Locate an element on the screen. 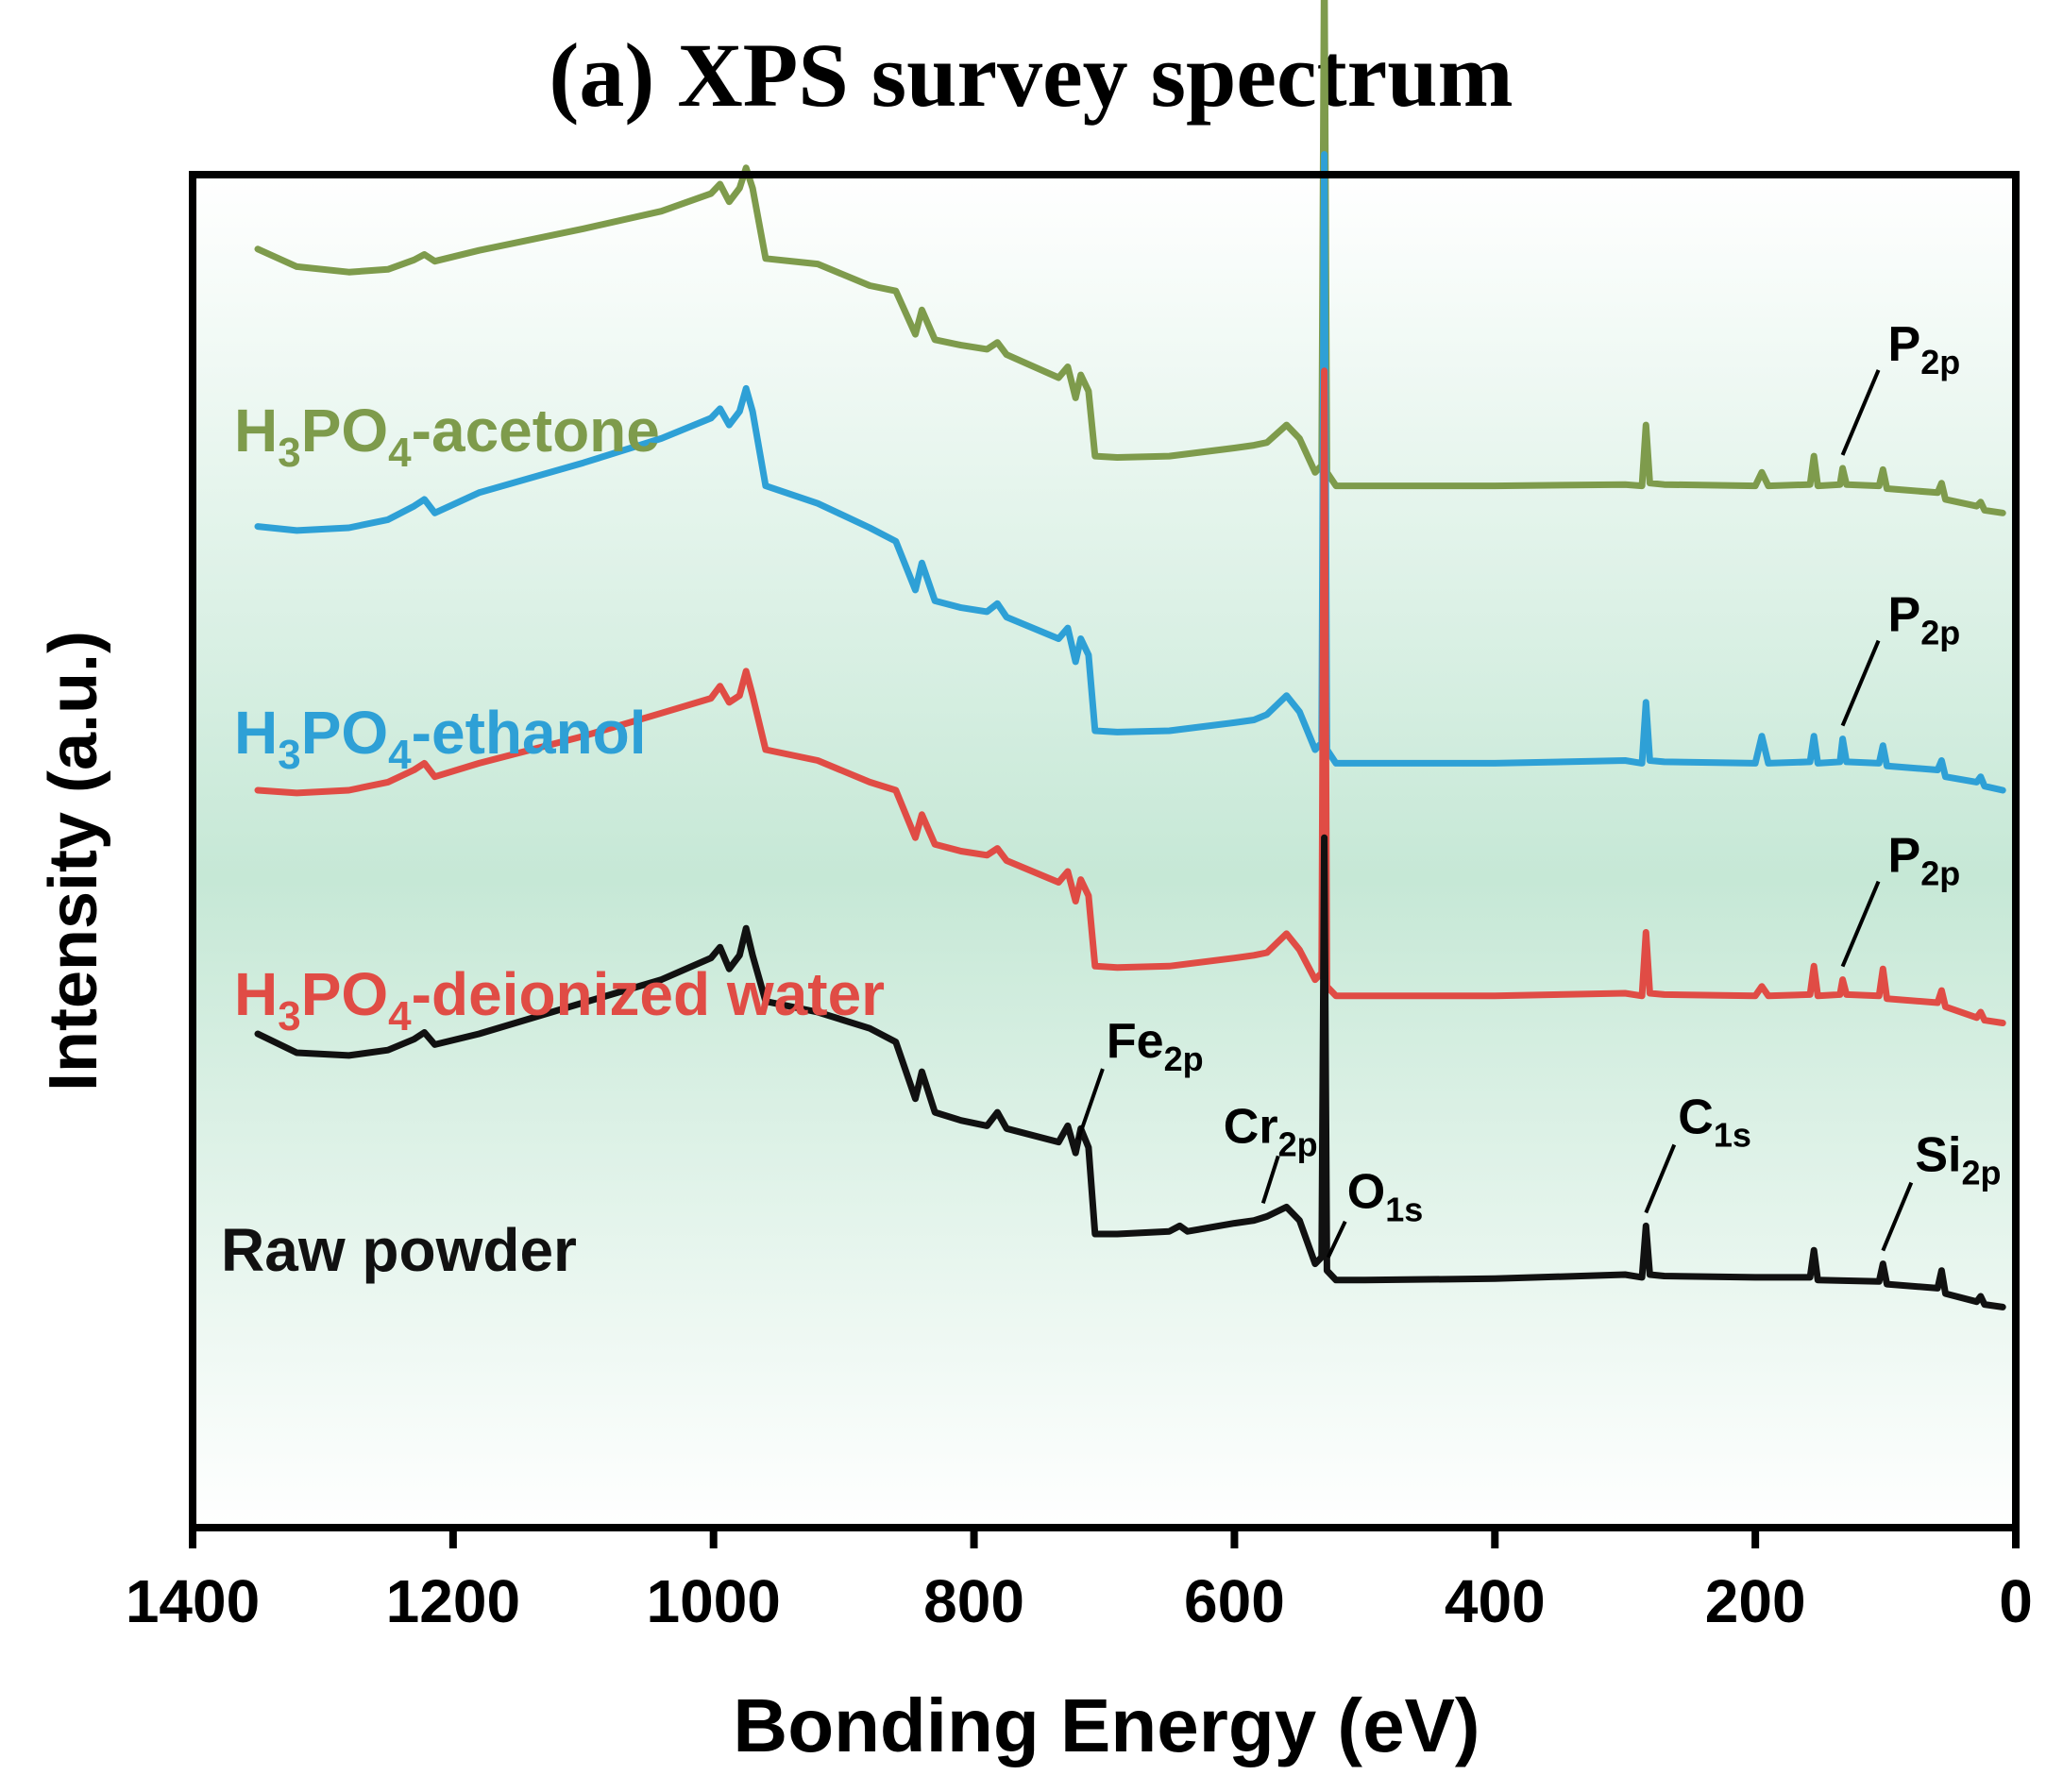  annotation-element: Si is located at coordinates (1938, 1156).